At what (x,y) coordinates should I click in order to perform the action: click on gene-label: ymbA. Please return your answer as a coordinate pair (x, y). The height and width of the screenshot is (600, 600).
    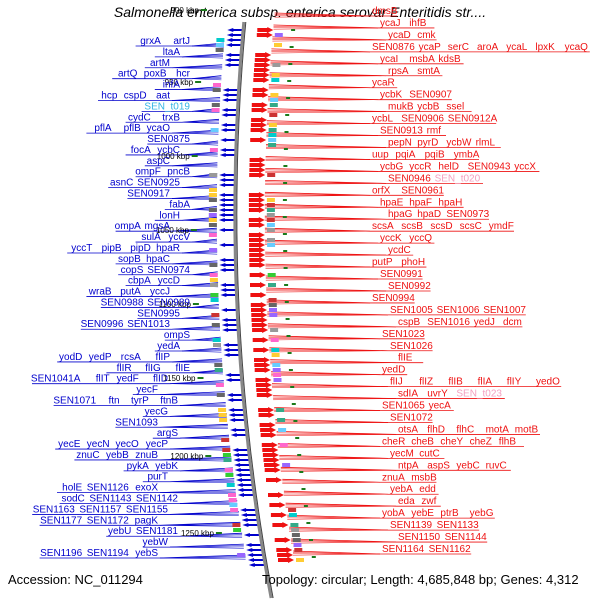
    Looking at the image, I should click on (467, 154).